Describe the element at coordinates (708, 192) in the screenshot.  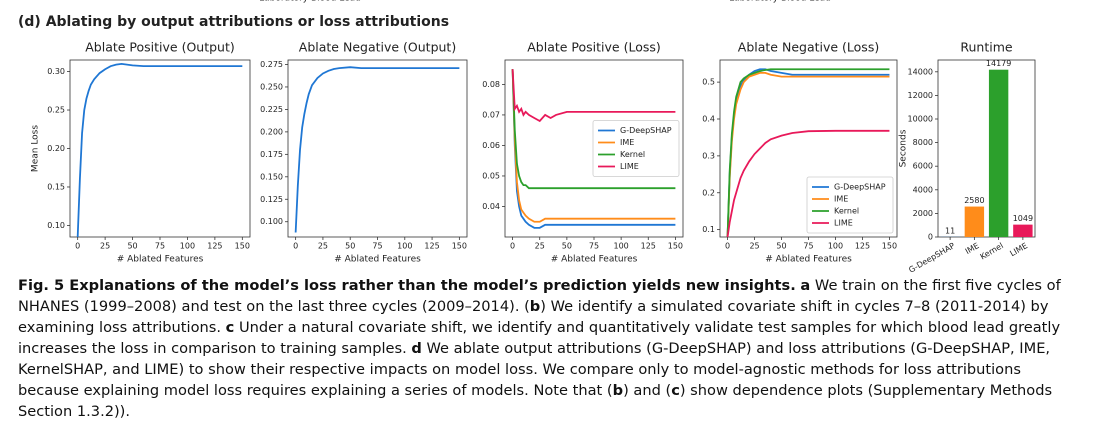
I see `y-tick-label: 0.2` at that location.